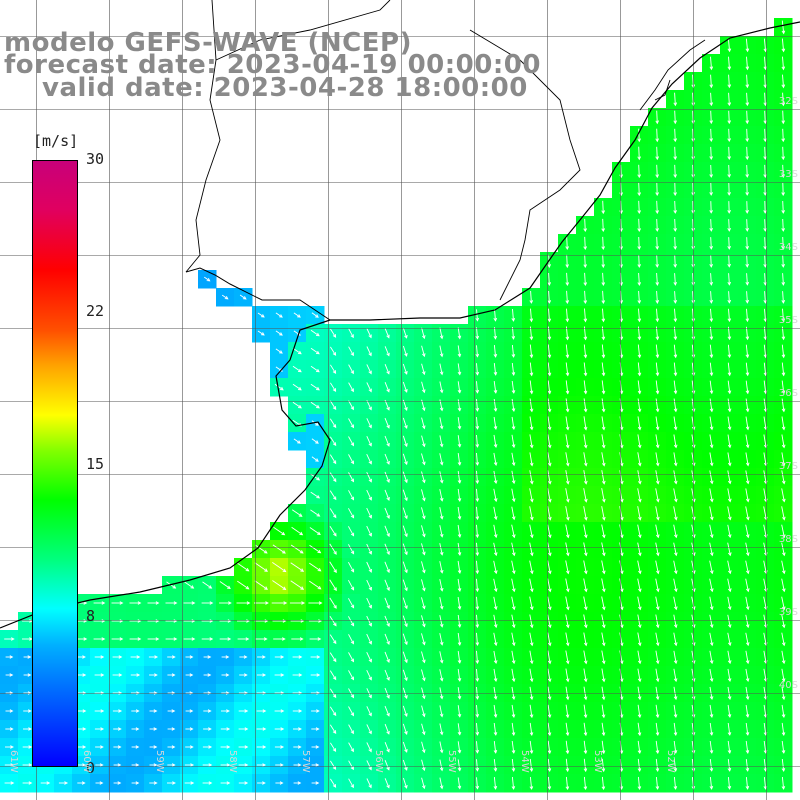 Image resolution: width=800 pixels, height=800 pixels. I want to click on lat-label: 32S, so click(788, 101).